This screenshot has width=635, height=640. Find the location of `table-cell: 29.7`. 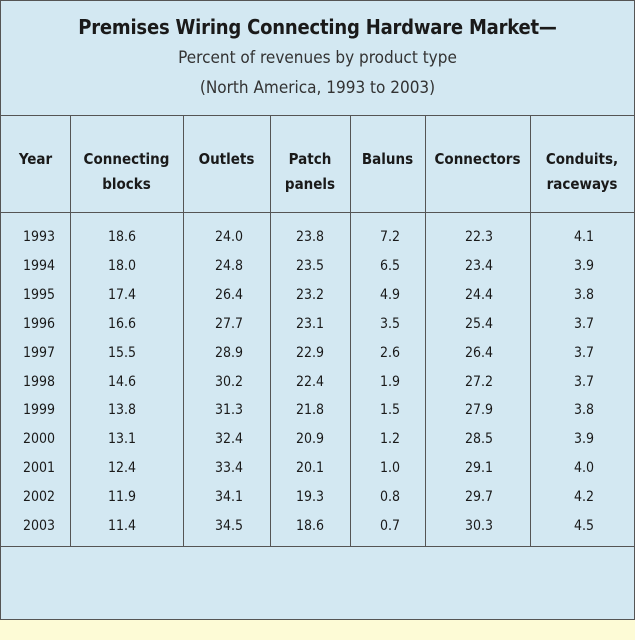

table-cell: 29.7 is located at coordinates (479, 497).